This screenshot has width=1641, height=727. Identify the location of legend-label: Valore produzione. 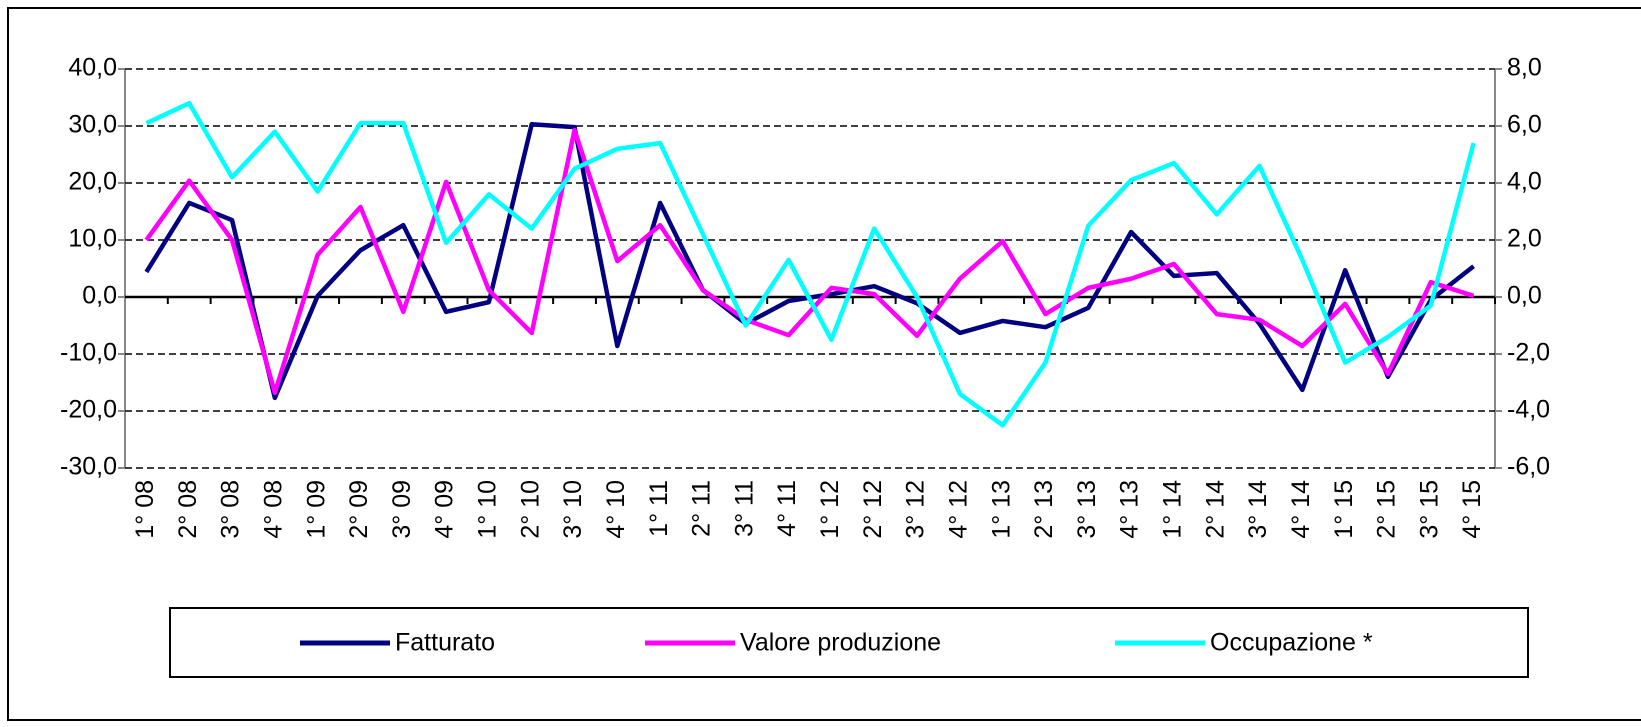
(840, 643).